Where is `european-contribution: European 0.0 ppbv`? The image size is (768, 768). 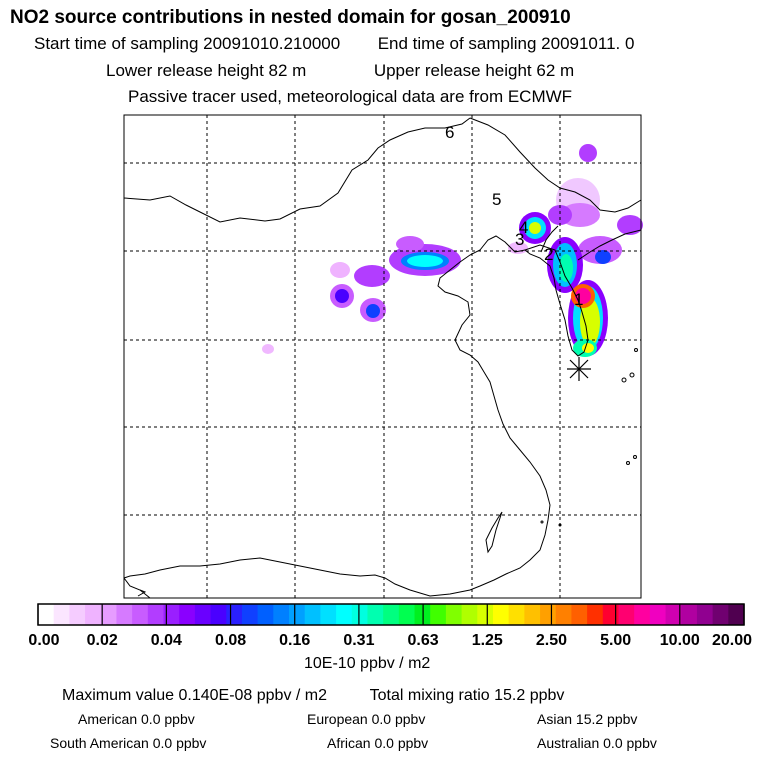 european-contribution: European 0.0 ppbv is located at coordinates (366, 719).